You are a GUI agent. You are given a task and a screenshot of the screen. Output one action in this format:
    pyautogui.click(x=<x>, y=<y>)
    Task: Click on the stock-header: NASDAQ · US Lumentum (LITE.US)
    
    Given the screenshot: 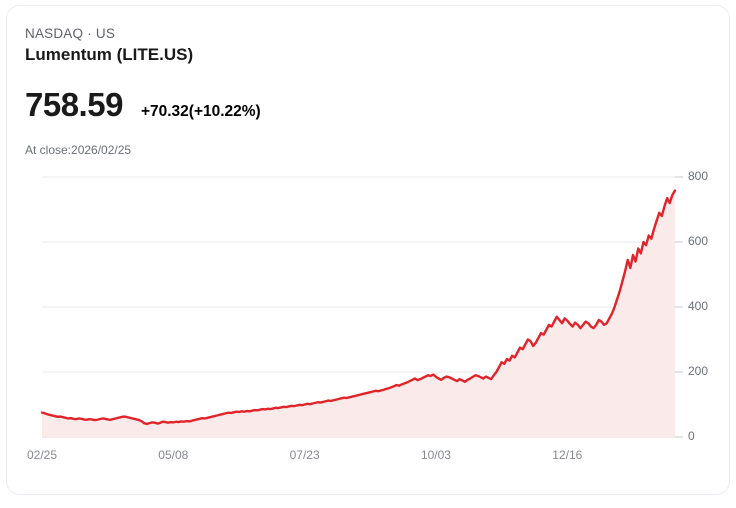 What is the action you would take?
    pyautogui.click(x=275, y=45)
    